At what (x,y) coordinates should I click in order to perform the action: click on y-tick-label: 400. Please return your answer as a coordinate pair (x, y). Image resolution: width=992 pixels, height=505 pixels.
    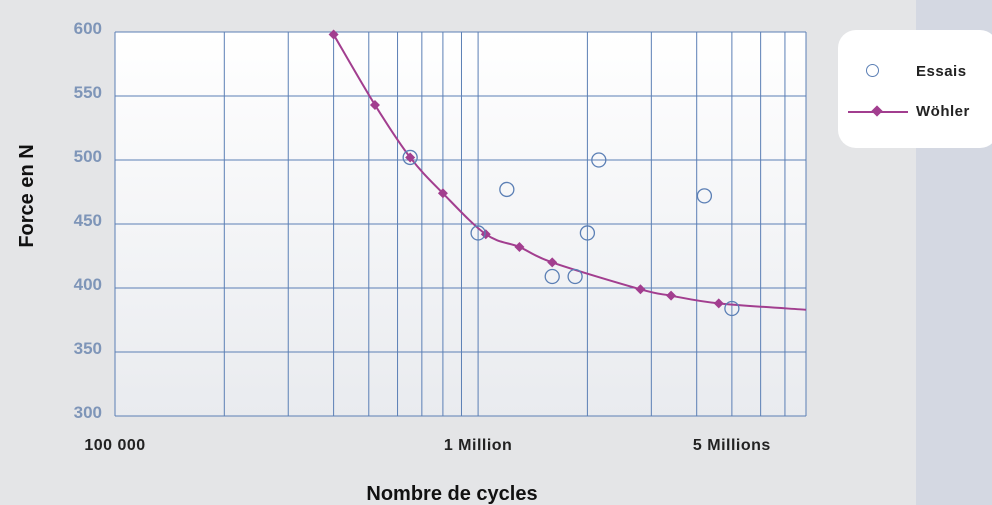
    Looking at the image, I should click on (88, 284).